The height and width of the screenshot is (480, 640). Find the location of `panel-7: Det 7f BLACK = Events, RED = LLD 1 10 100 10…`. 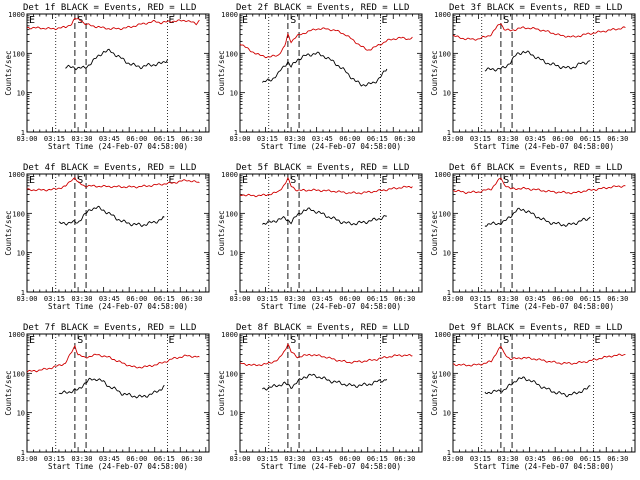

panel-7: Det 7f BLACK = Events, RED = LLD 1 10 100 10… is located at coordinates (107, 397).